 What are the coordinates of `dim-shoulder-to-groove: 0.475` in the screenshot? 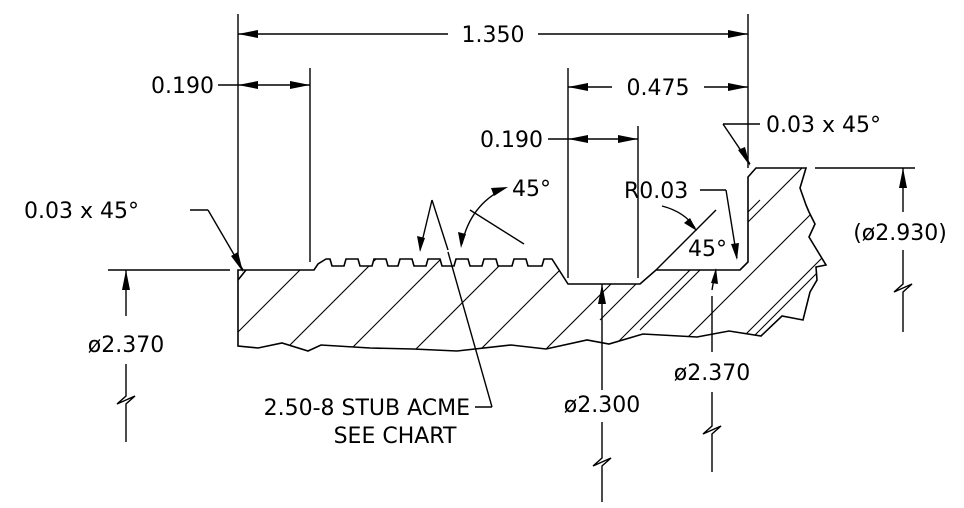 It's located at (658, 88).